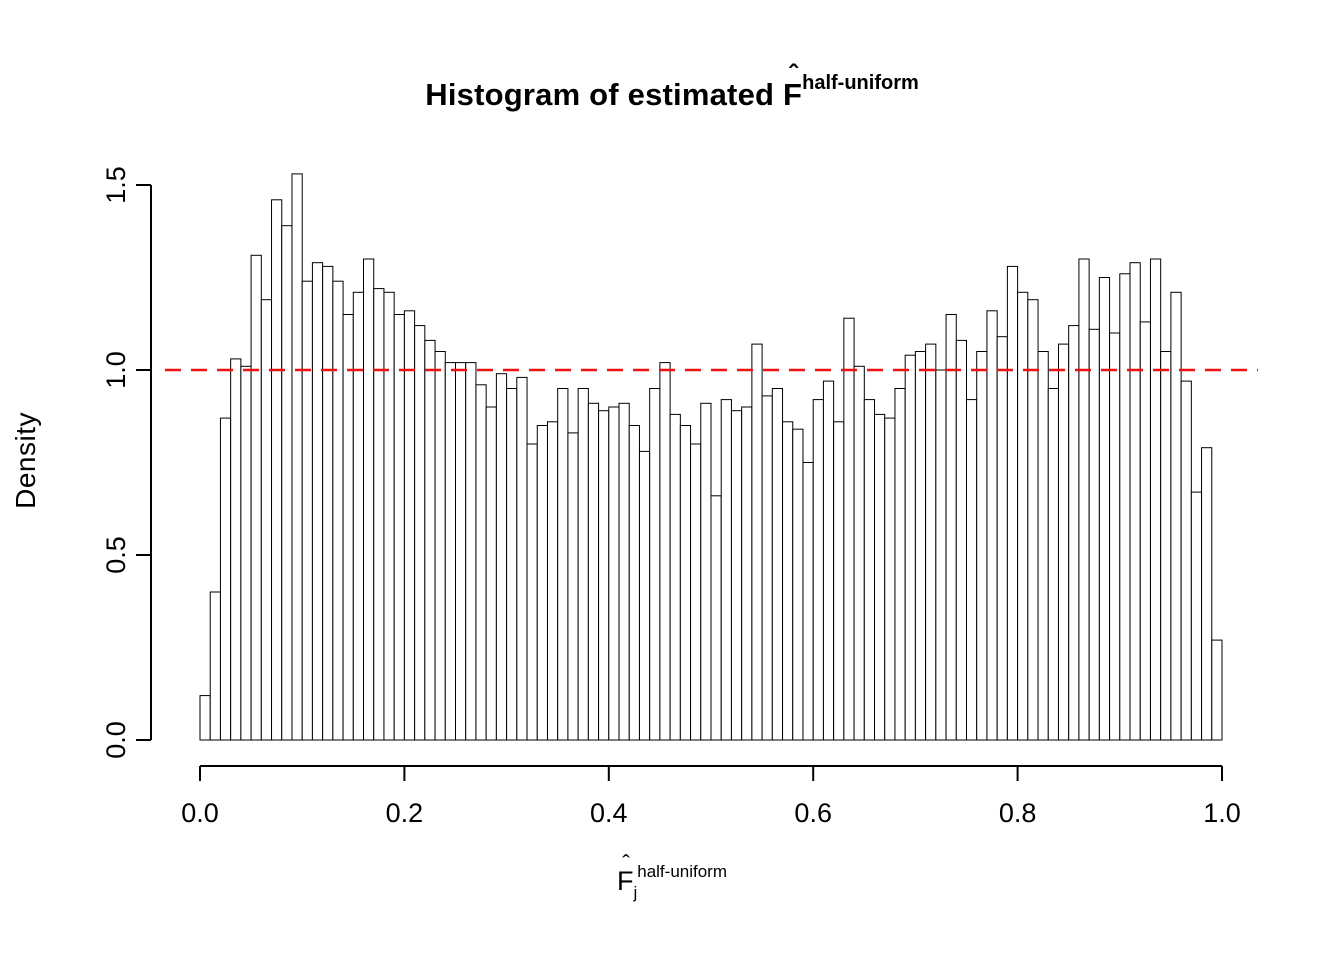 The height and width of the screenshot is (960, 1344). I want to click on y-axis-label-wrap: Density, so click(26, 460).